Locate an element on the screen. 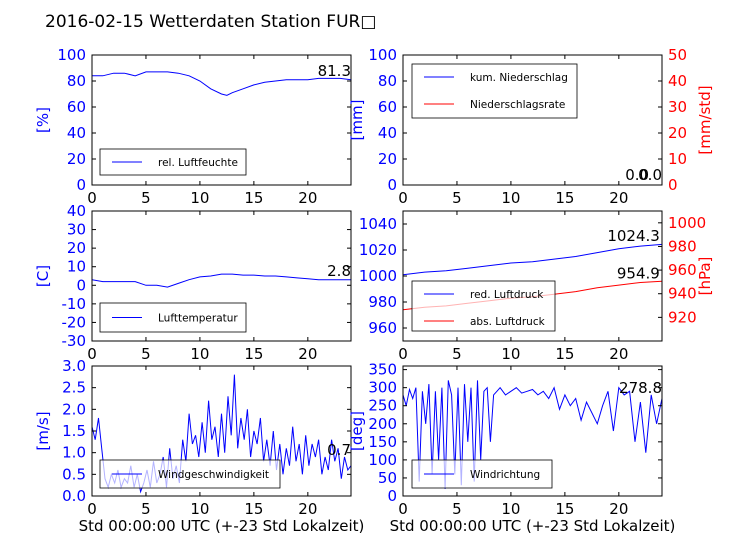  legend-label: red. Luftdruck is located at coordinates (507, 295).